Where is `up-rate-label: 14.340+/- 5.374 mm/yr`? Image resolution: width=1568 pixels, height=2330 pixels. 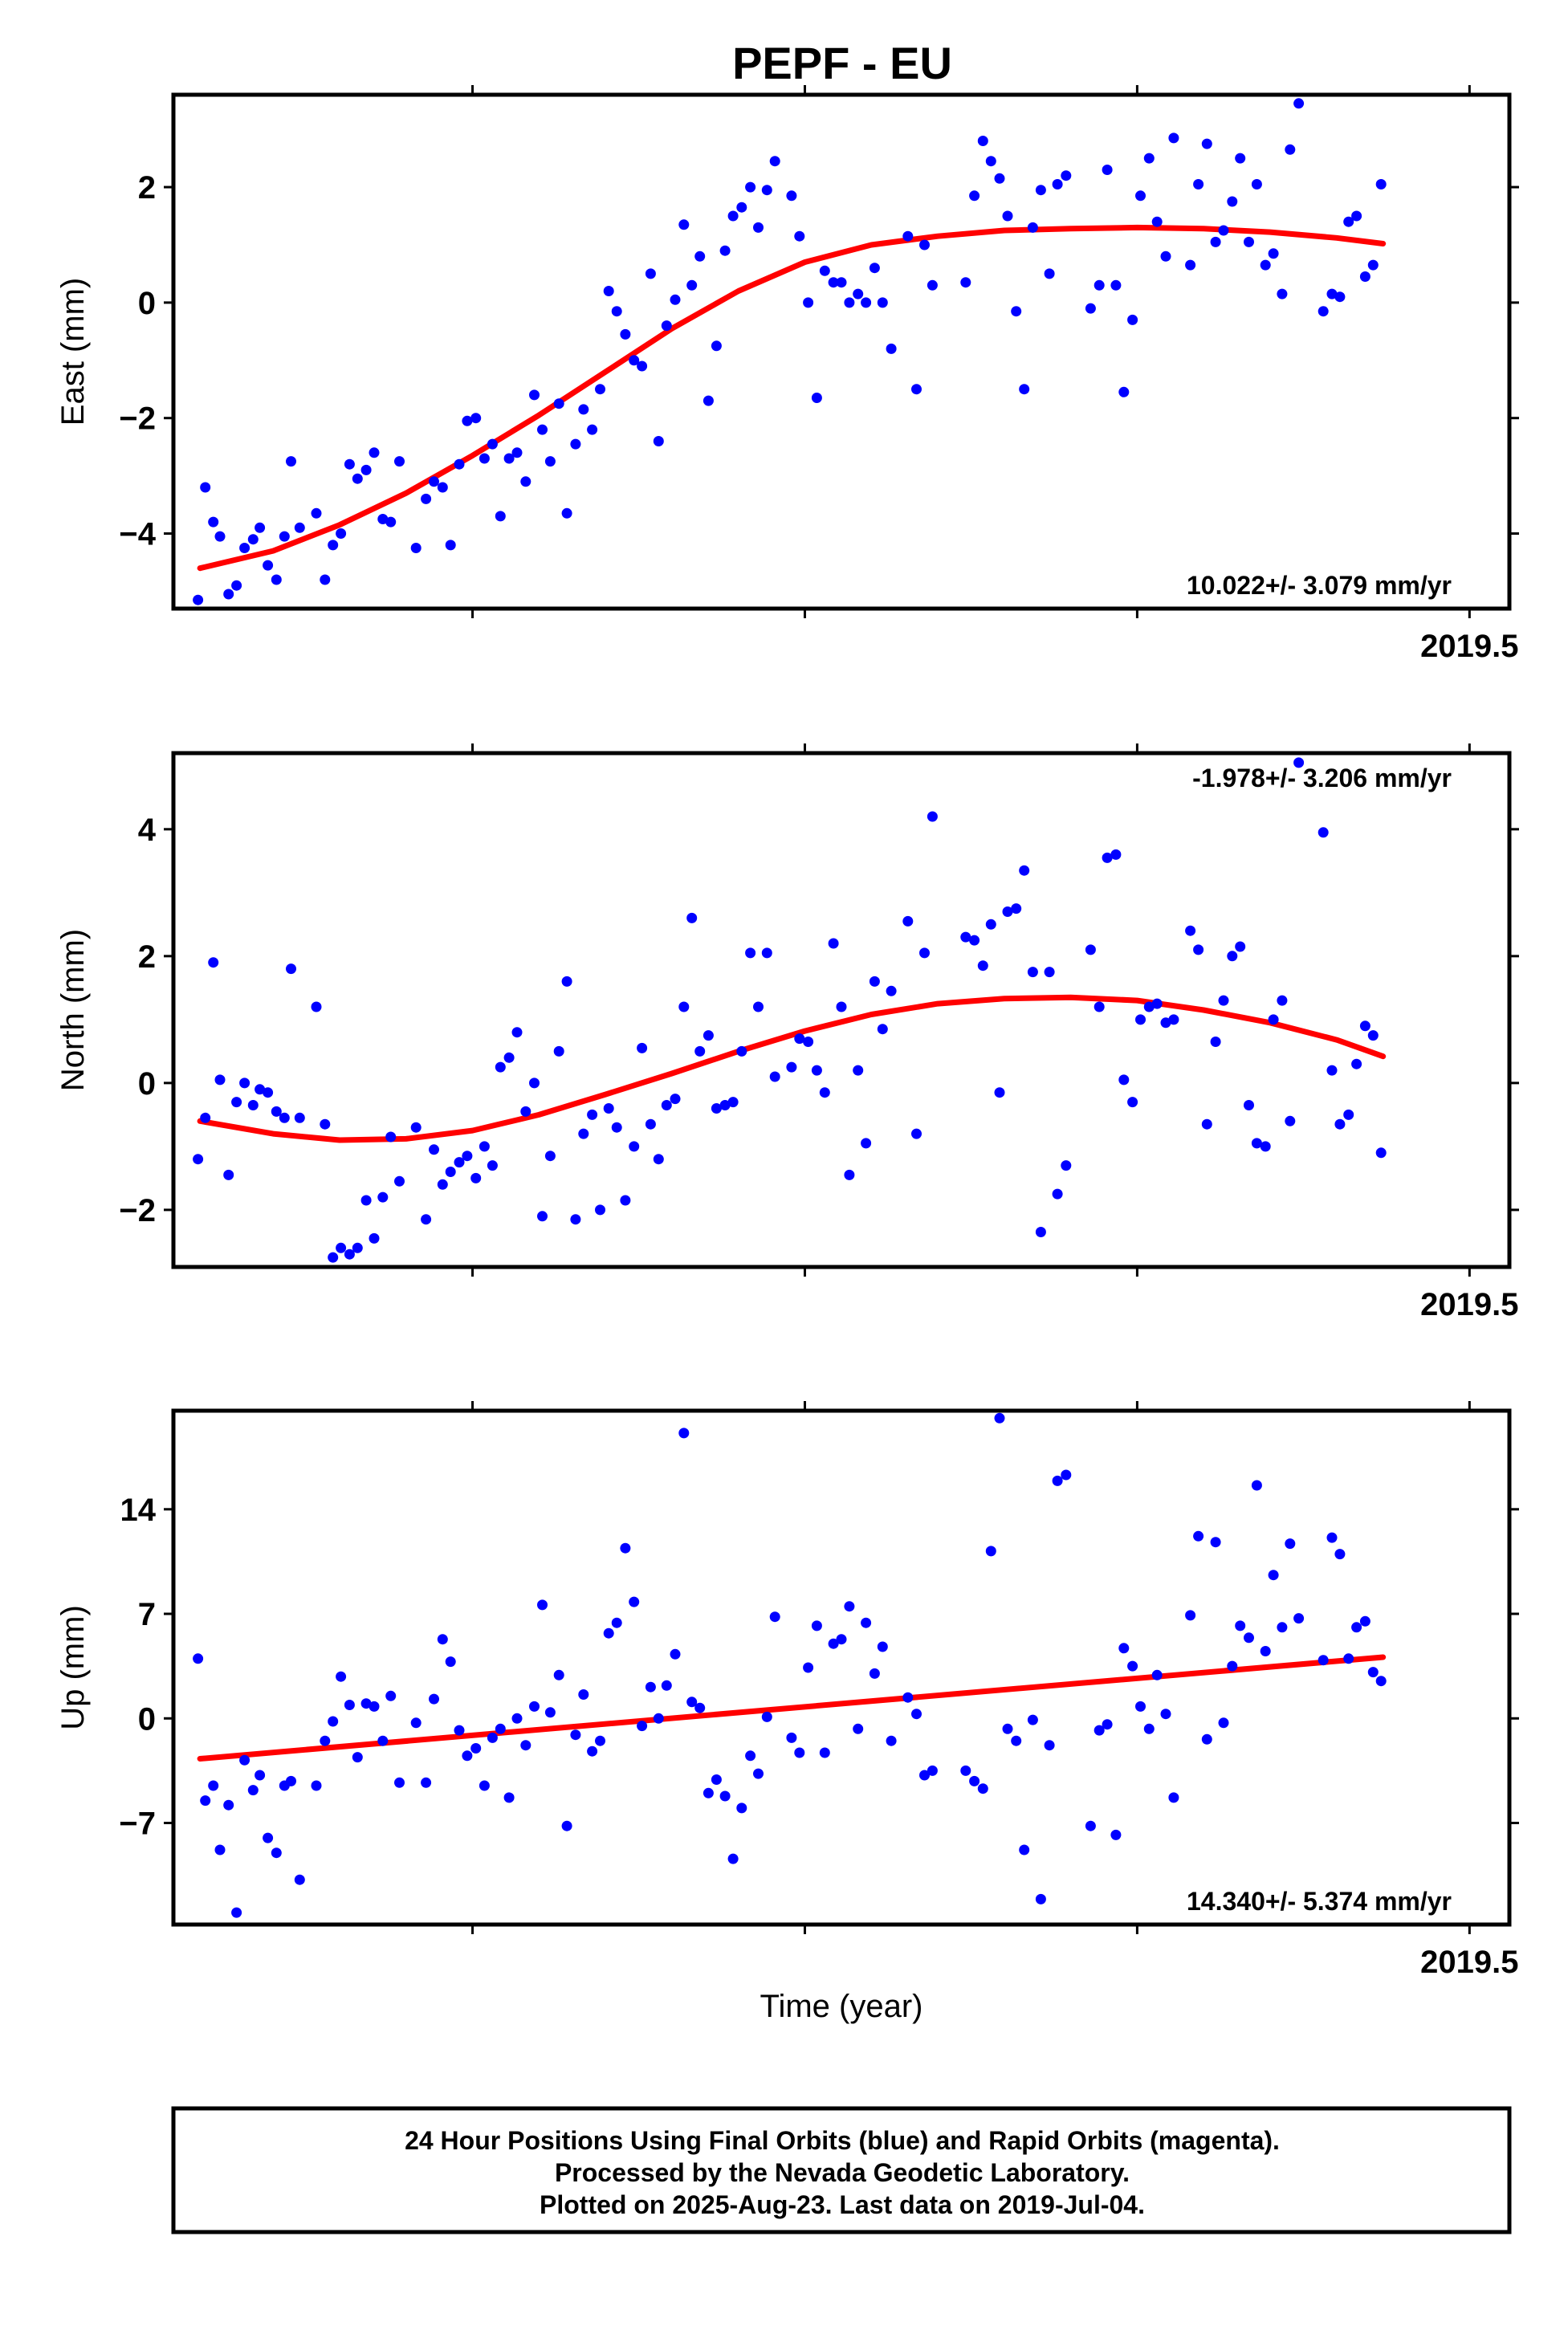 up-rate-label: 14.340+/- 5.374 mm/yr is located at coordinates (1319, 1901).